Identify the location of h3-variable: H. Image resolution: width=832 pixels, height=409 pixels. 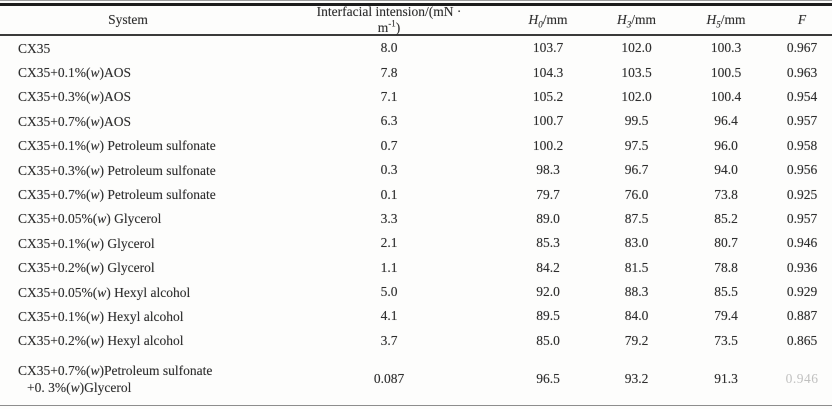
(621, 19).